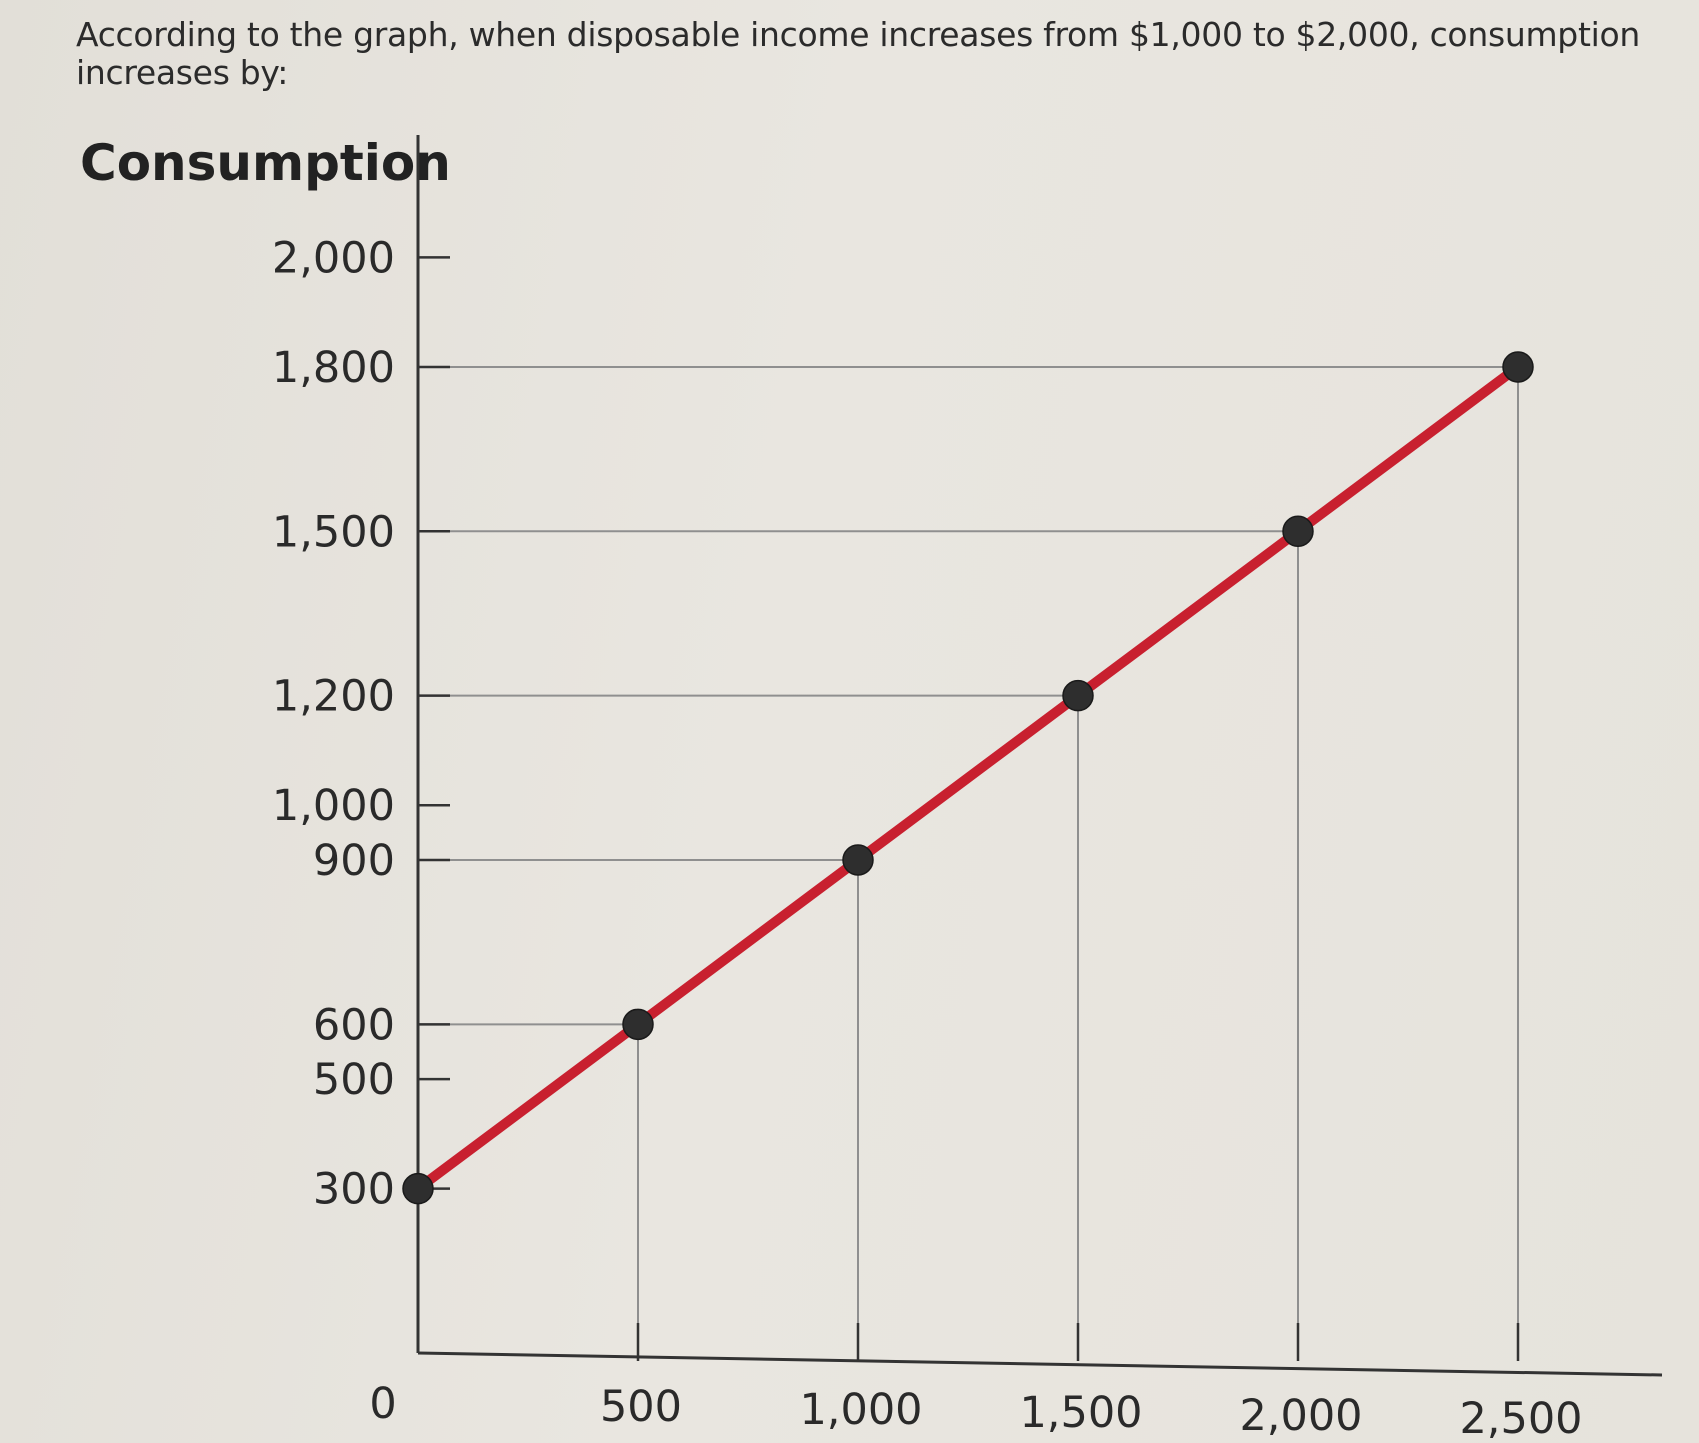  I want to click on y-axis-title: Consumption, so click(265, 163).